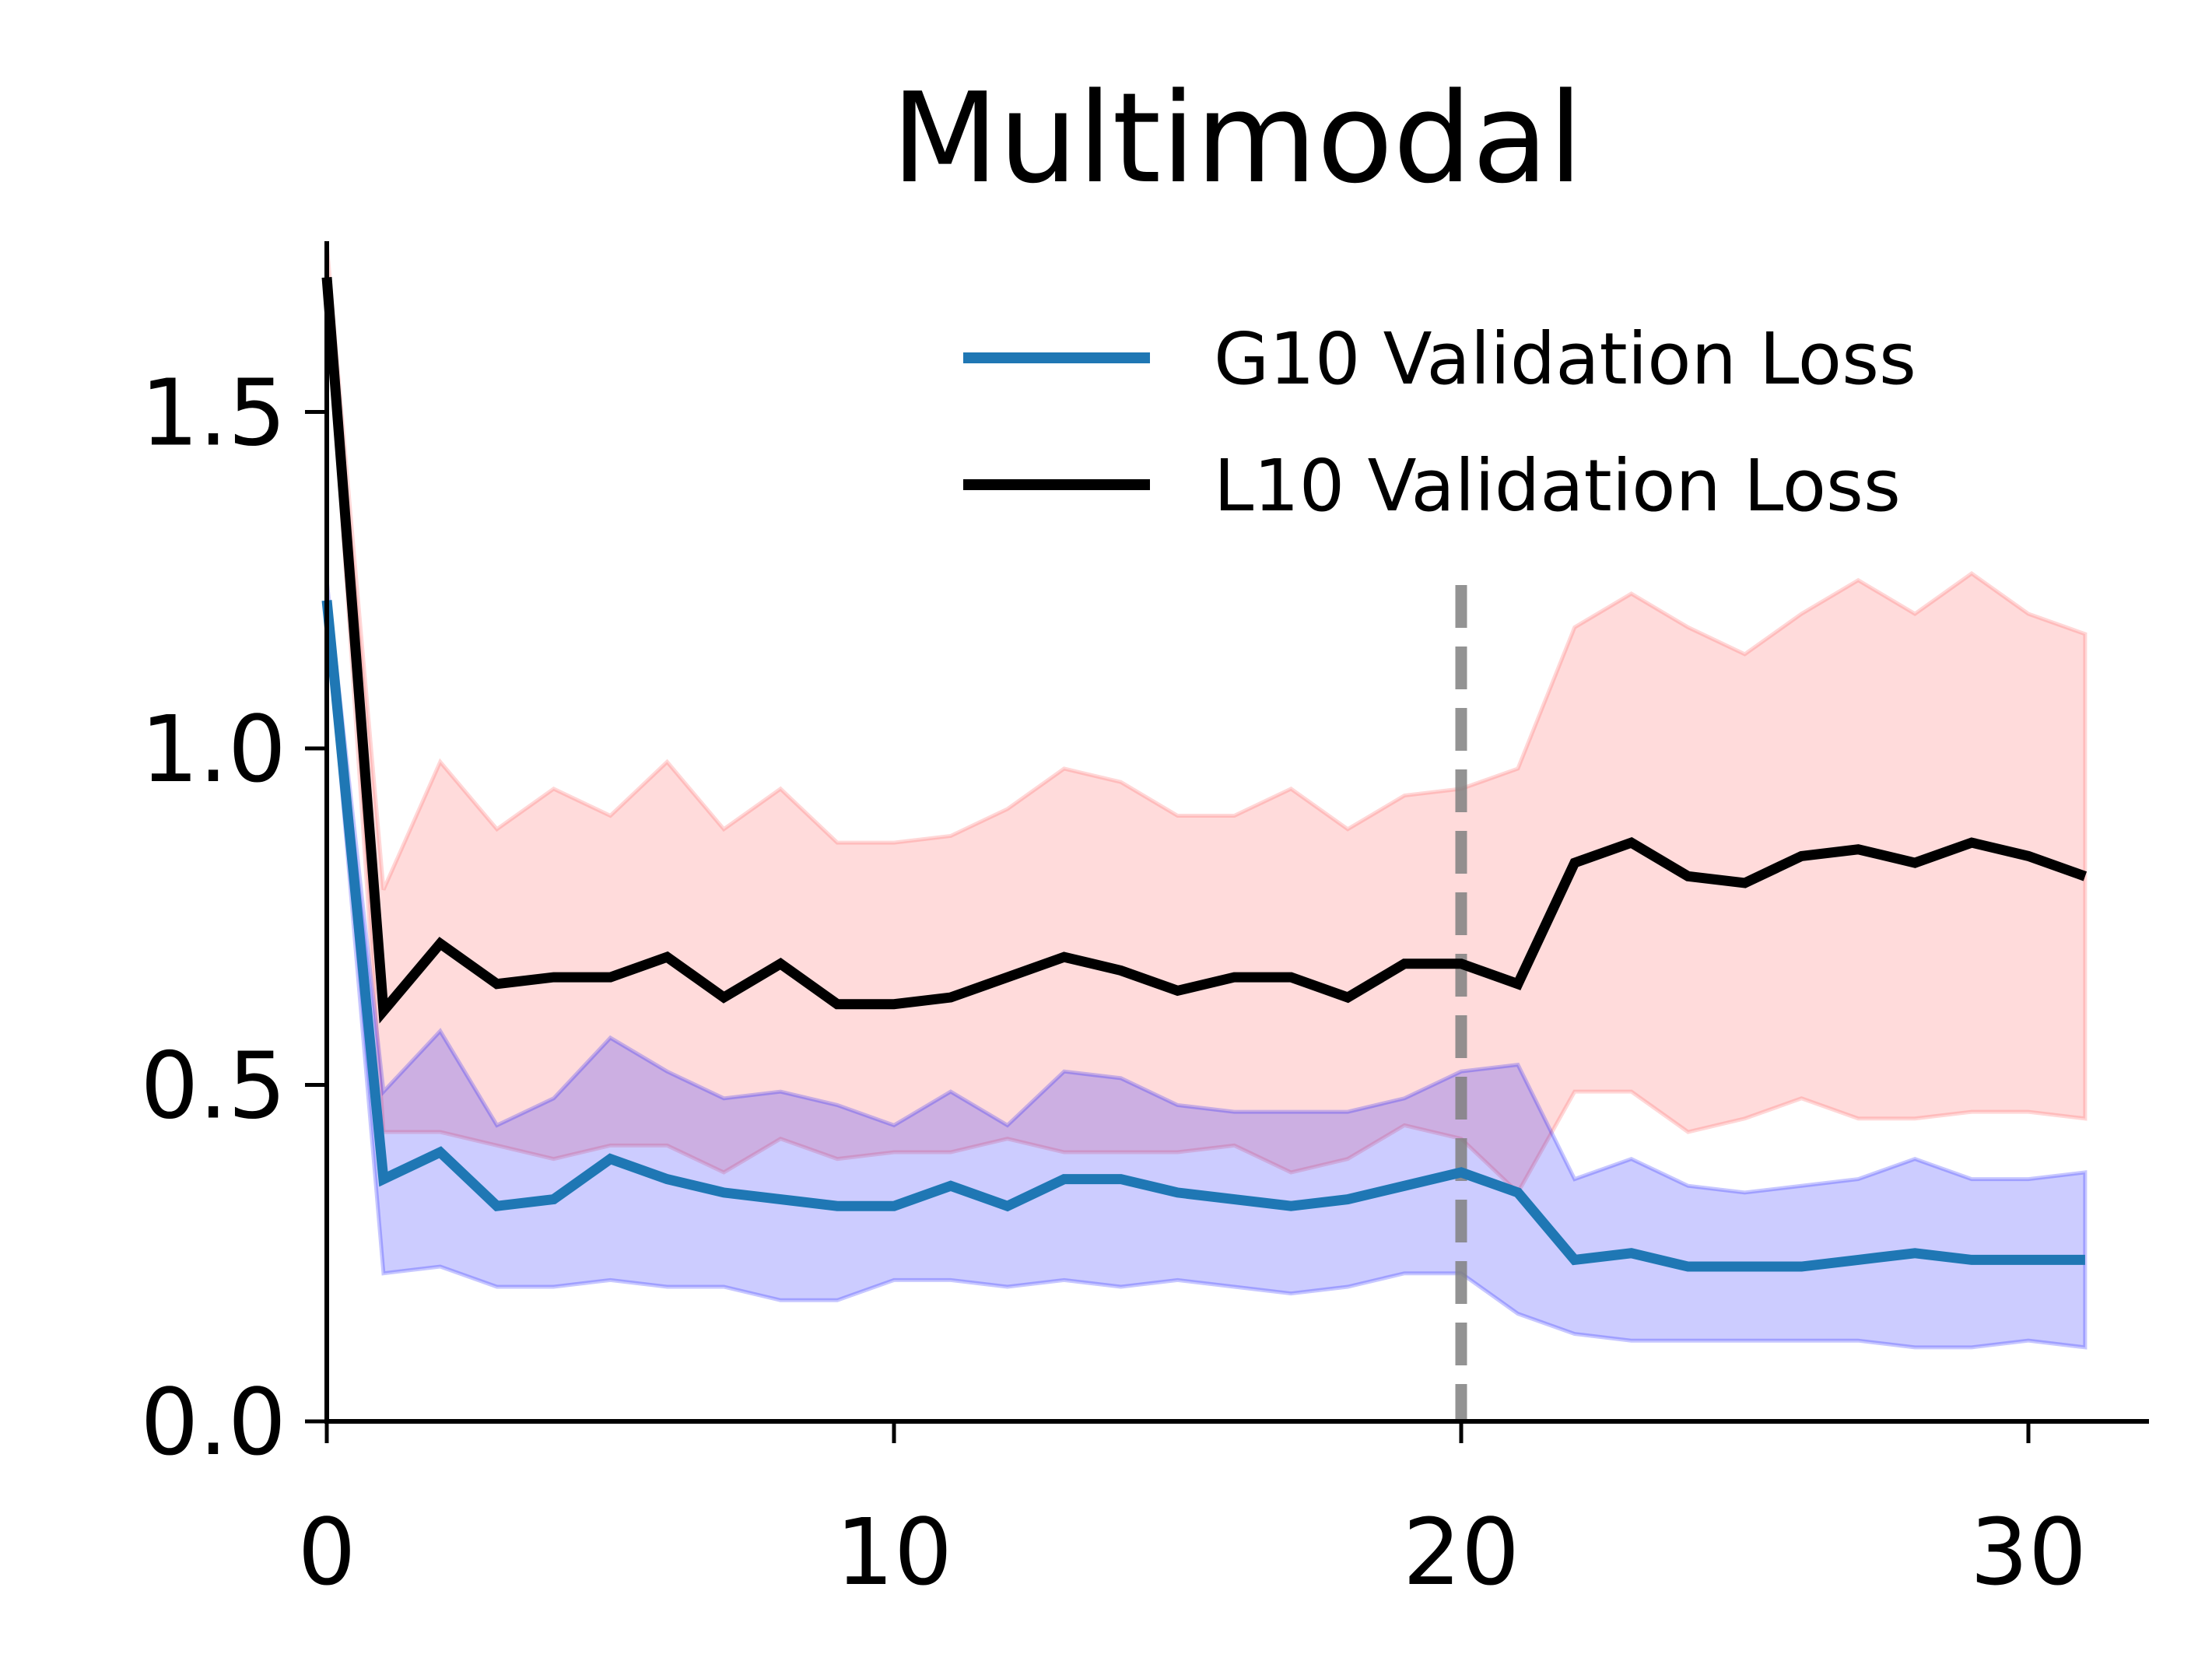 The height and width of the screenshot is (1675, 2212). Describe the element at coordinates (1439, 422) in the screenshot. I see `legend: G10 Validation Loss L10 Validation Loss` at that location.